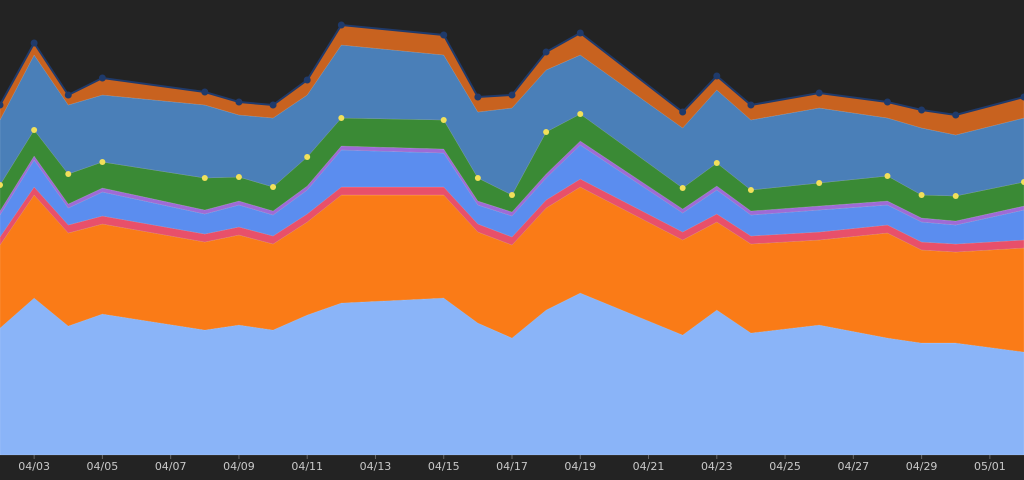 This screenshot has height=480, width=1024. What do you see at coordinates (512, 466) in the screenshot?
I see `x-tick-label: 04/17` at bounding box center [512, 466].